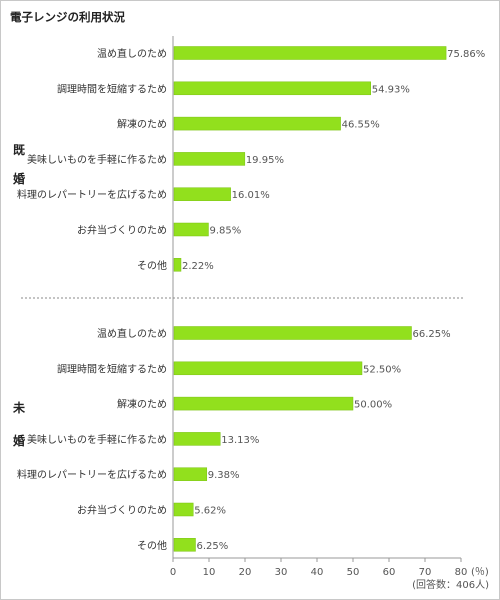  I want to click on value-label: 66.25%, so click(432, 334).